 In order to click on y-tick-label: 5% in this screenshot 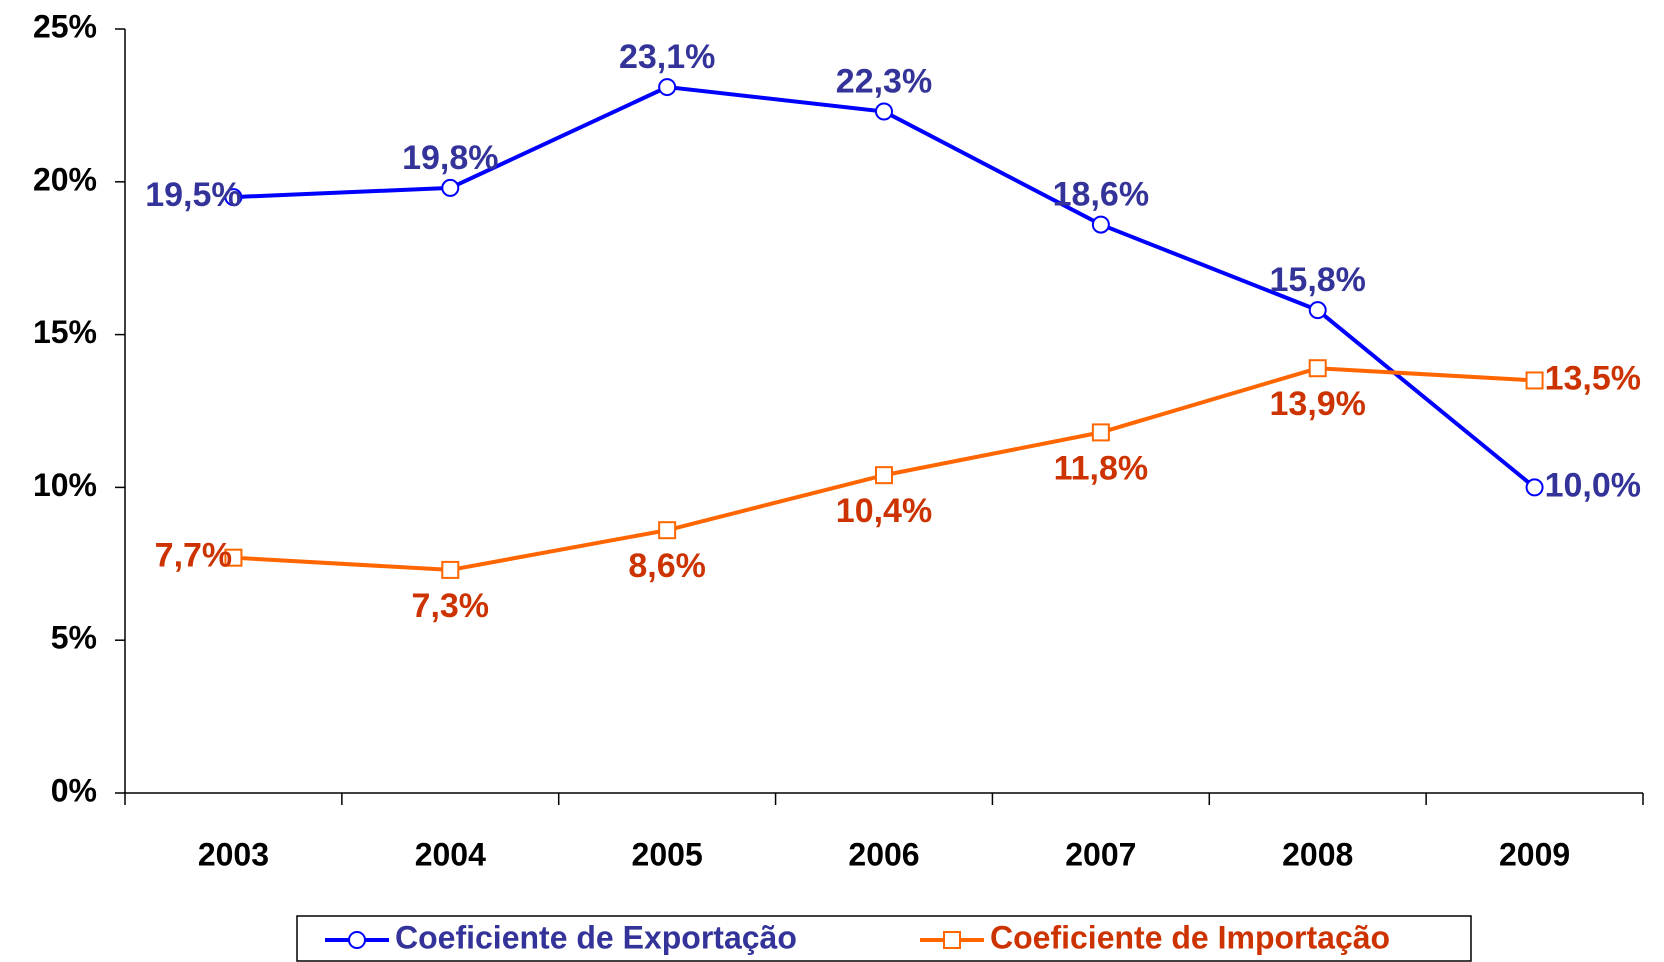, I will do `click(74, 638)`.